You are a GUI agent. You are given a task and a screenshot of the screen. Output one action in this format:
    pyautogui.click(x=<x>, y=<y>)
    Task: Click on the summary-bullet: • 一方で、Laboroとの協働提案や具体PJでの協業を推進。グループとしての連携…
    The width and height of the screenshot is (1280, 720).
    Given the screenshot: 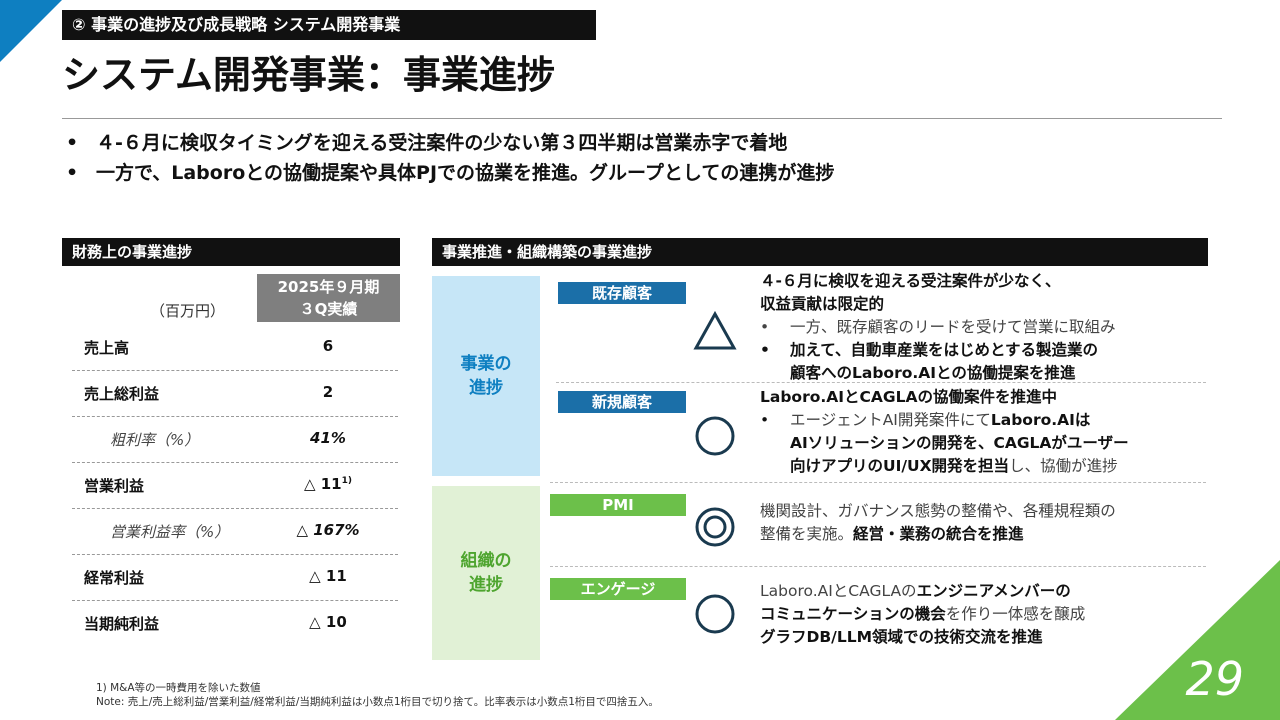 What is the action you would take?
    pyautogui.click(x=450, y=173)
    